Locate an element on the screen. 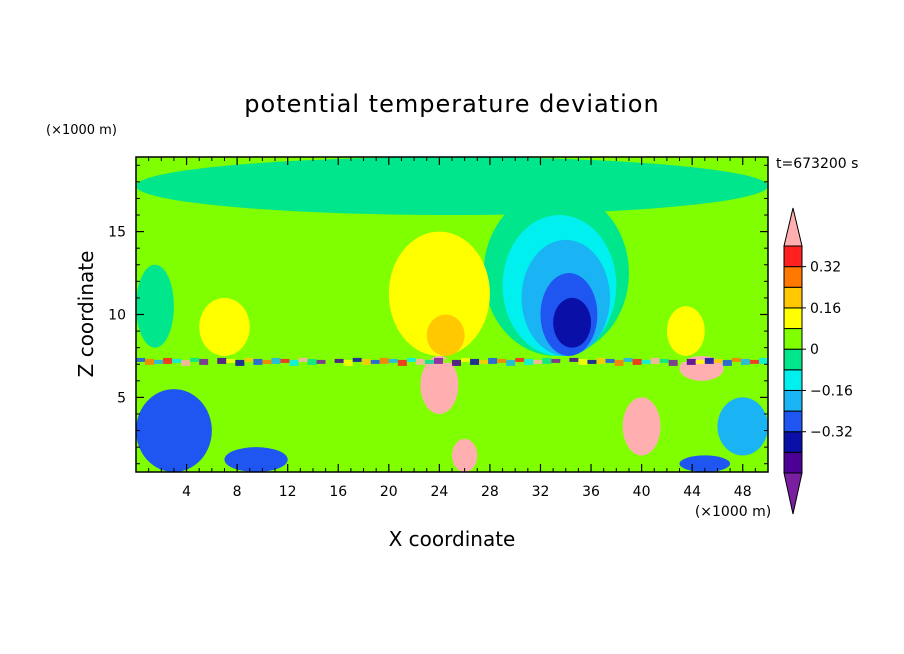  colorbar-label: 0.32 is located at coordinates (825, 268).